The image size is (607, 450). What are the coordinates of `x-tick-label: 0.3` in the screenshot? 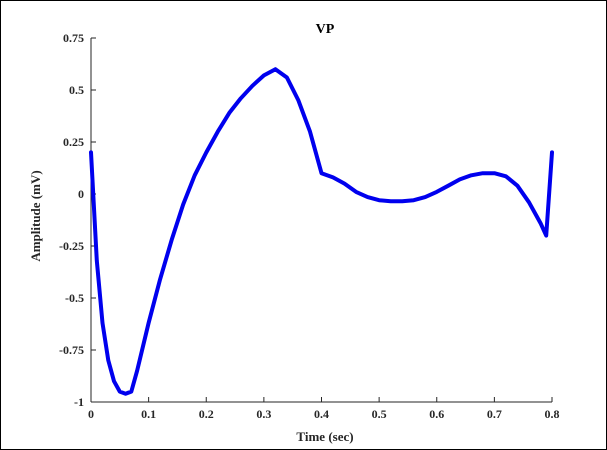 It's located at (263, 414).